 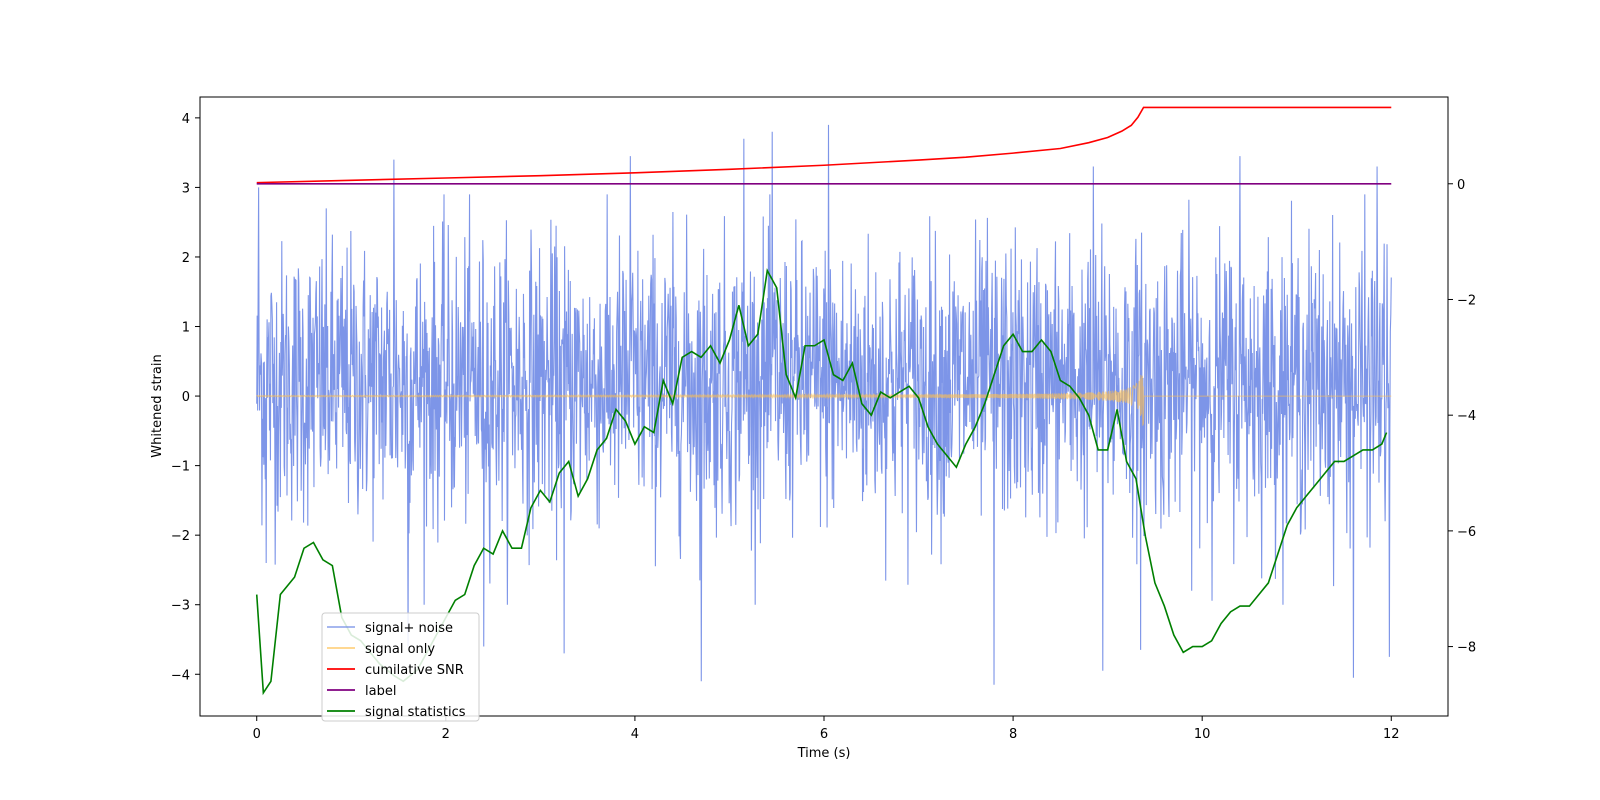 I want to click on y-tick-label: 0, so click(x=186, y=397).